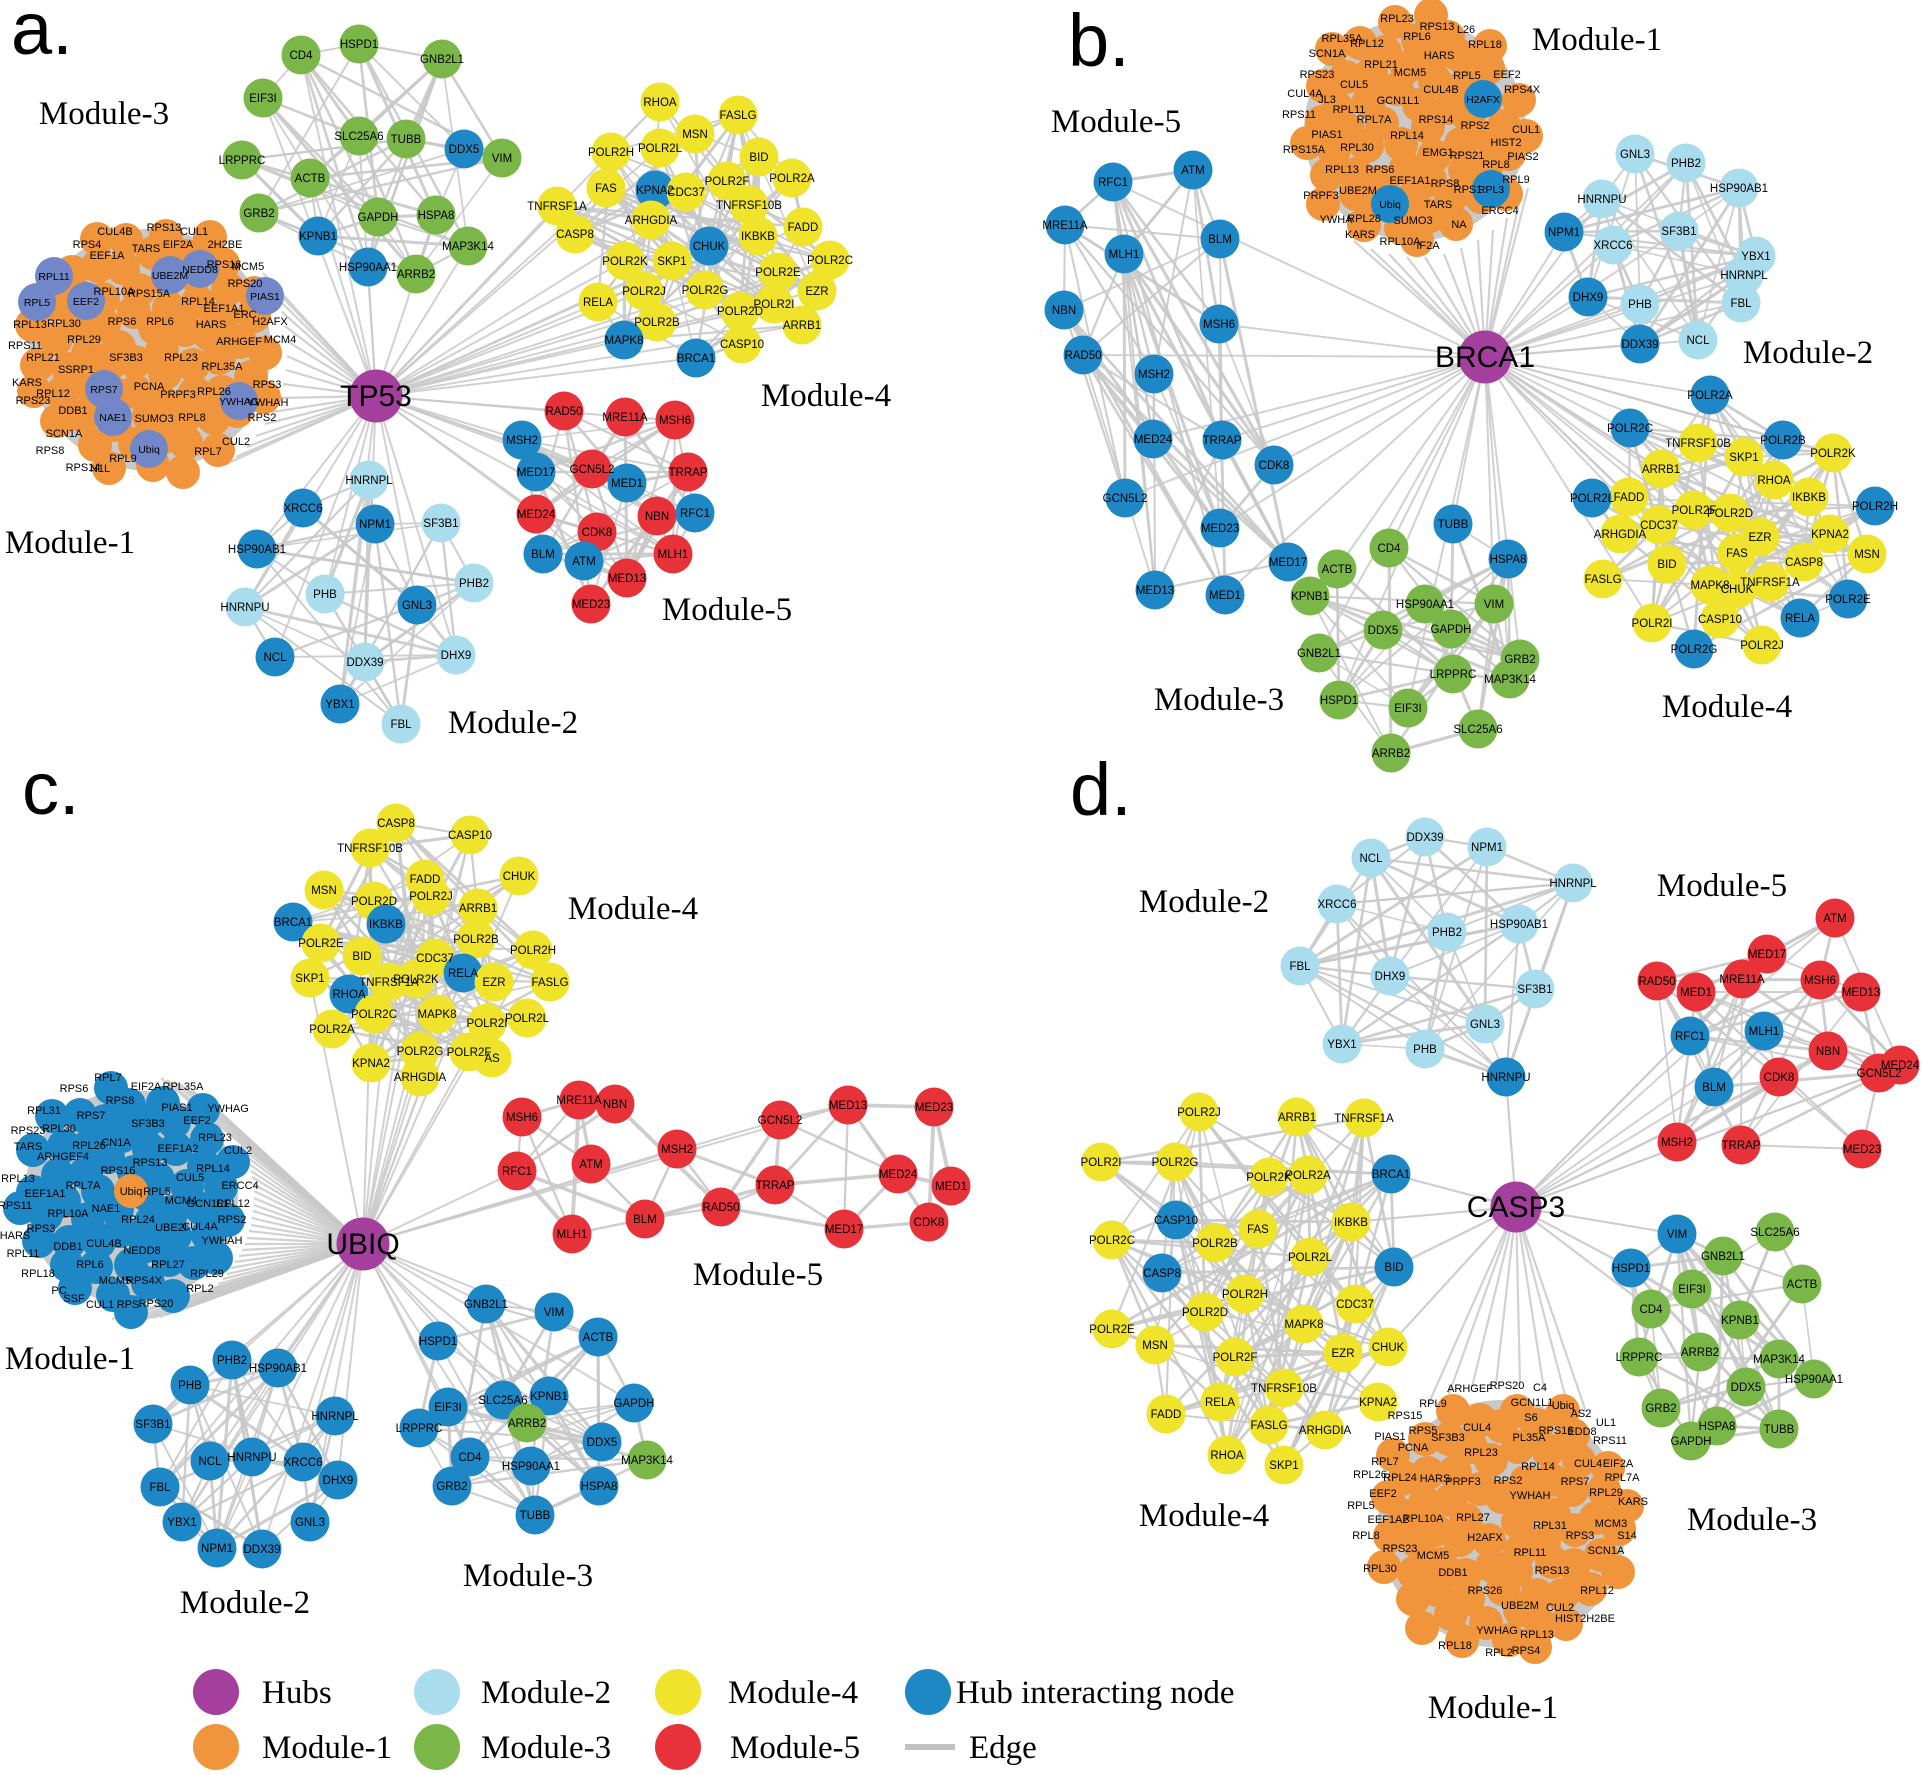  What do you see at coordinates (156, 1304) in the screenshot?
I see `svg-text: RPS20` at bounding box center [156, 1304].